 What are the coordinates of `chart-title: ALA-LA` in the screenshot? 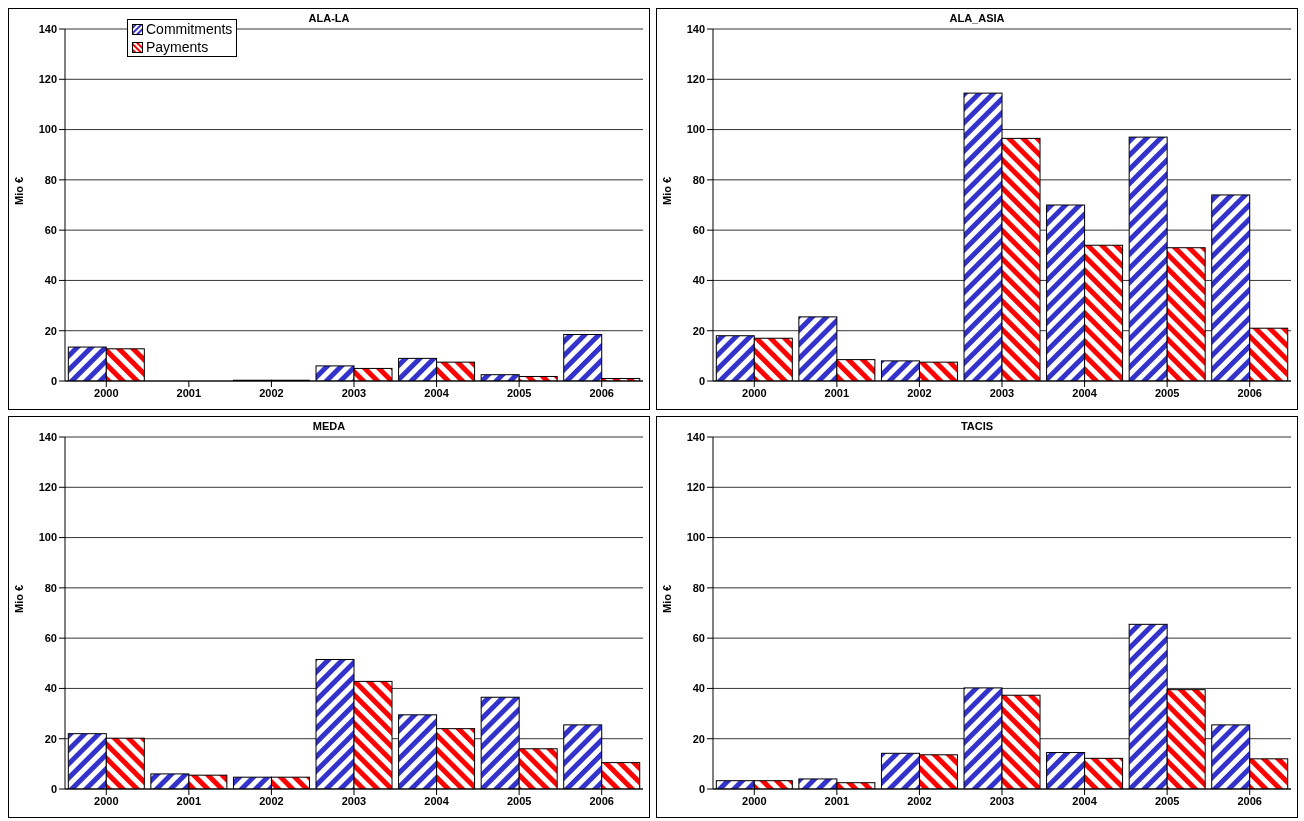 It's located at (329, 18).